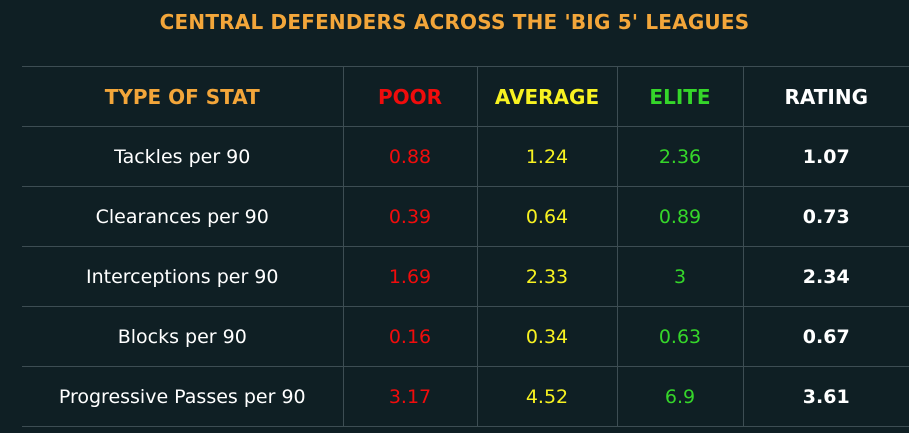  Describe the element at coordinates (183, 276) in the screenshot. I see `stat-name: Interceptions per 90` at that location.